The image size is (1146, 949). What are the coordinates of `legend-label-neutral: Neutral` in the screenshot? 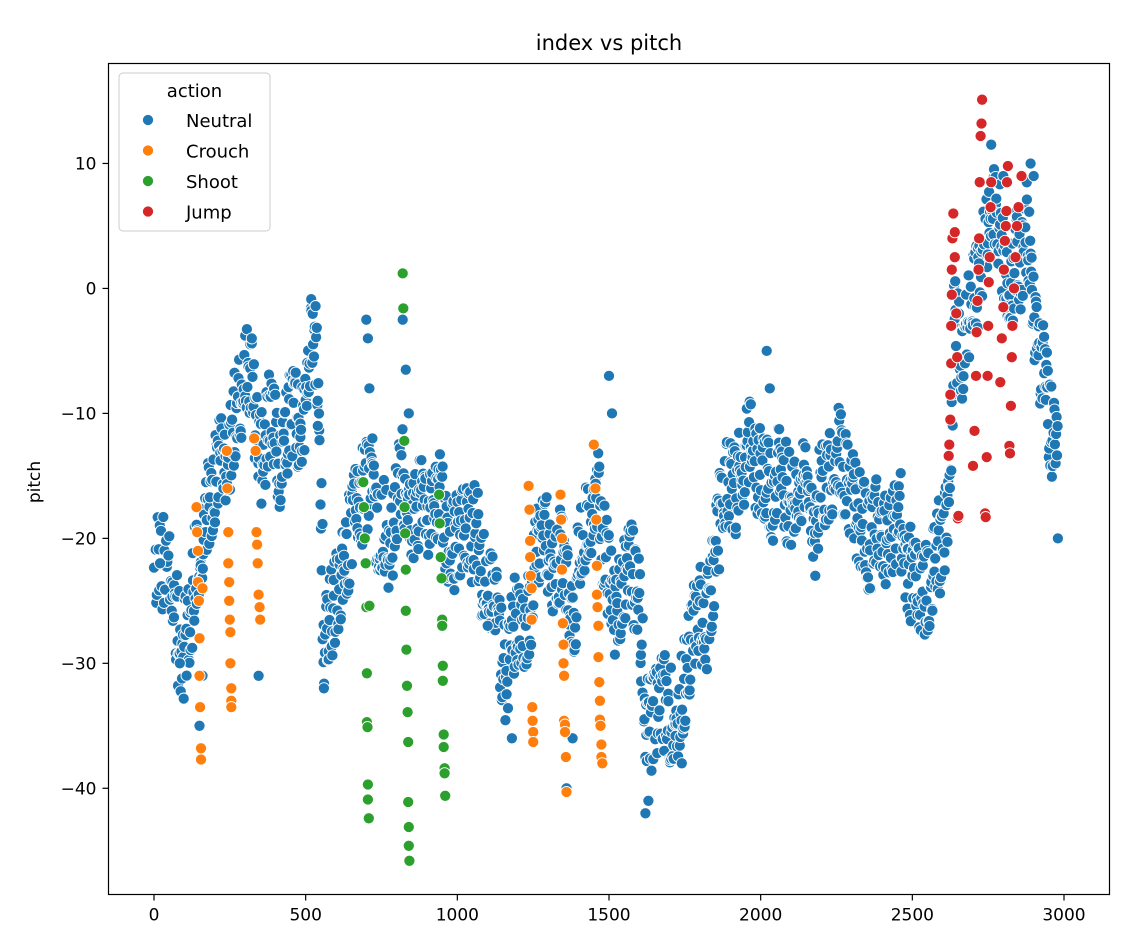 It's located at (219, 121).